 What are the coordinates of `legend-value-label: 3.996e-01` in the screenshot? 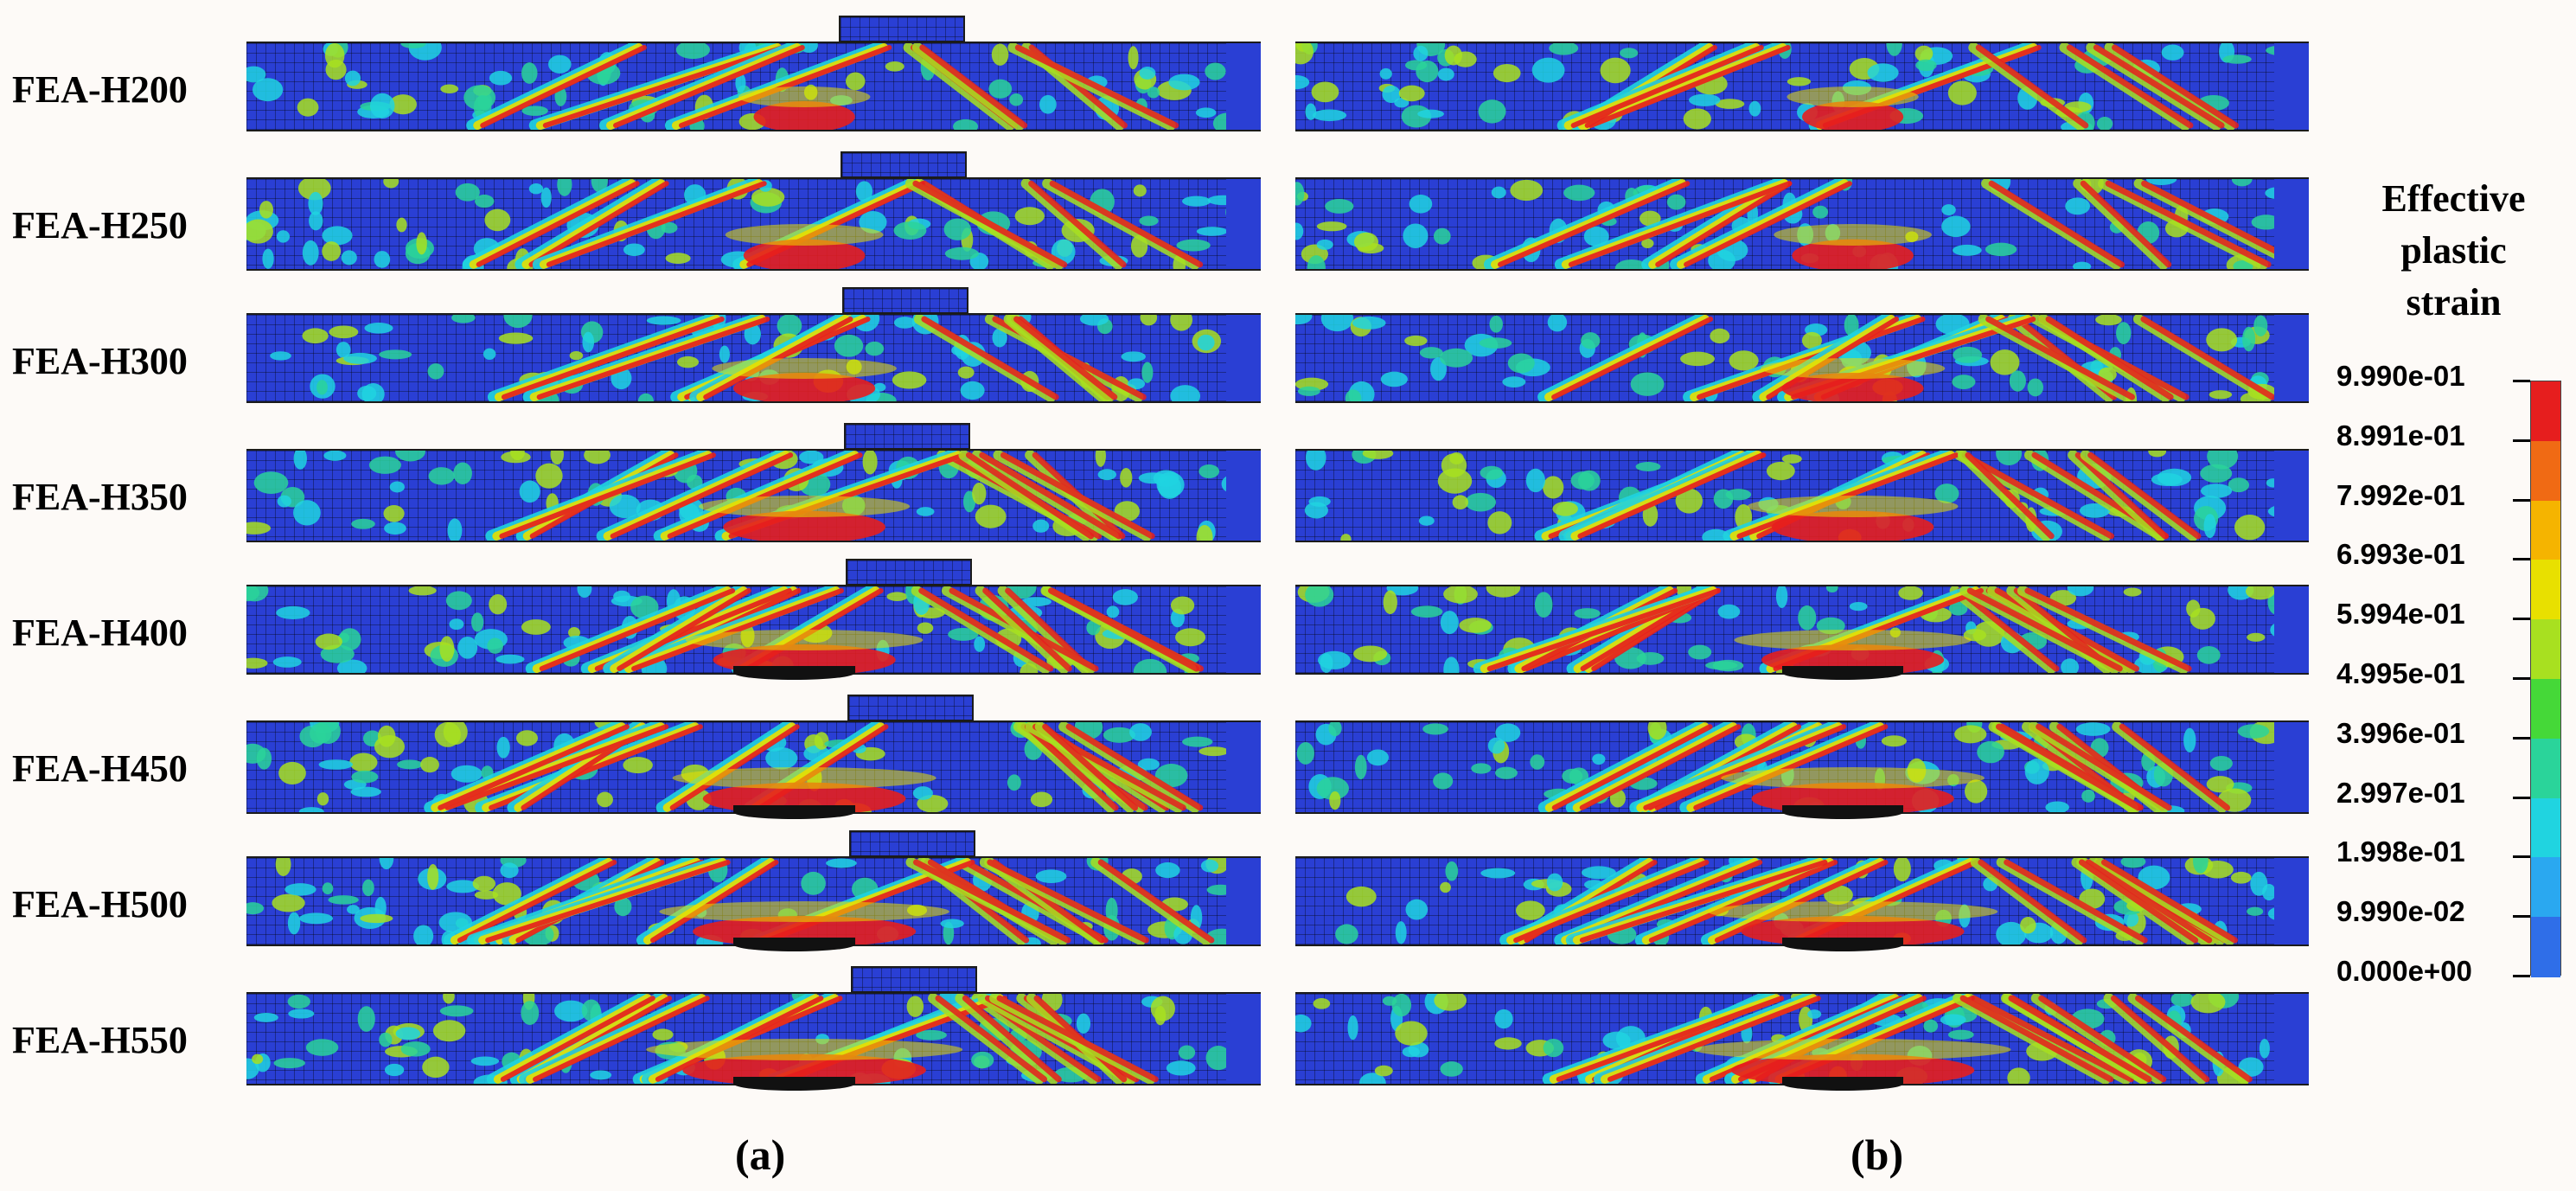 It's located at (2401, 732).